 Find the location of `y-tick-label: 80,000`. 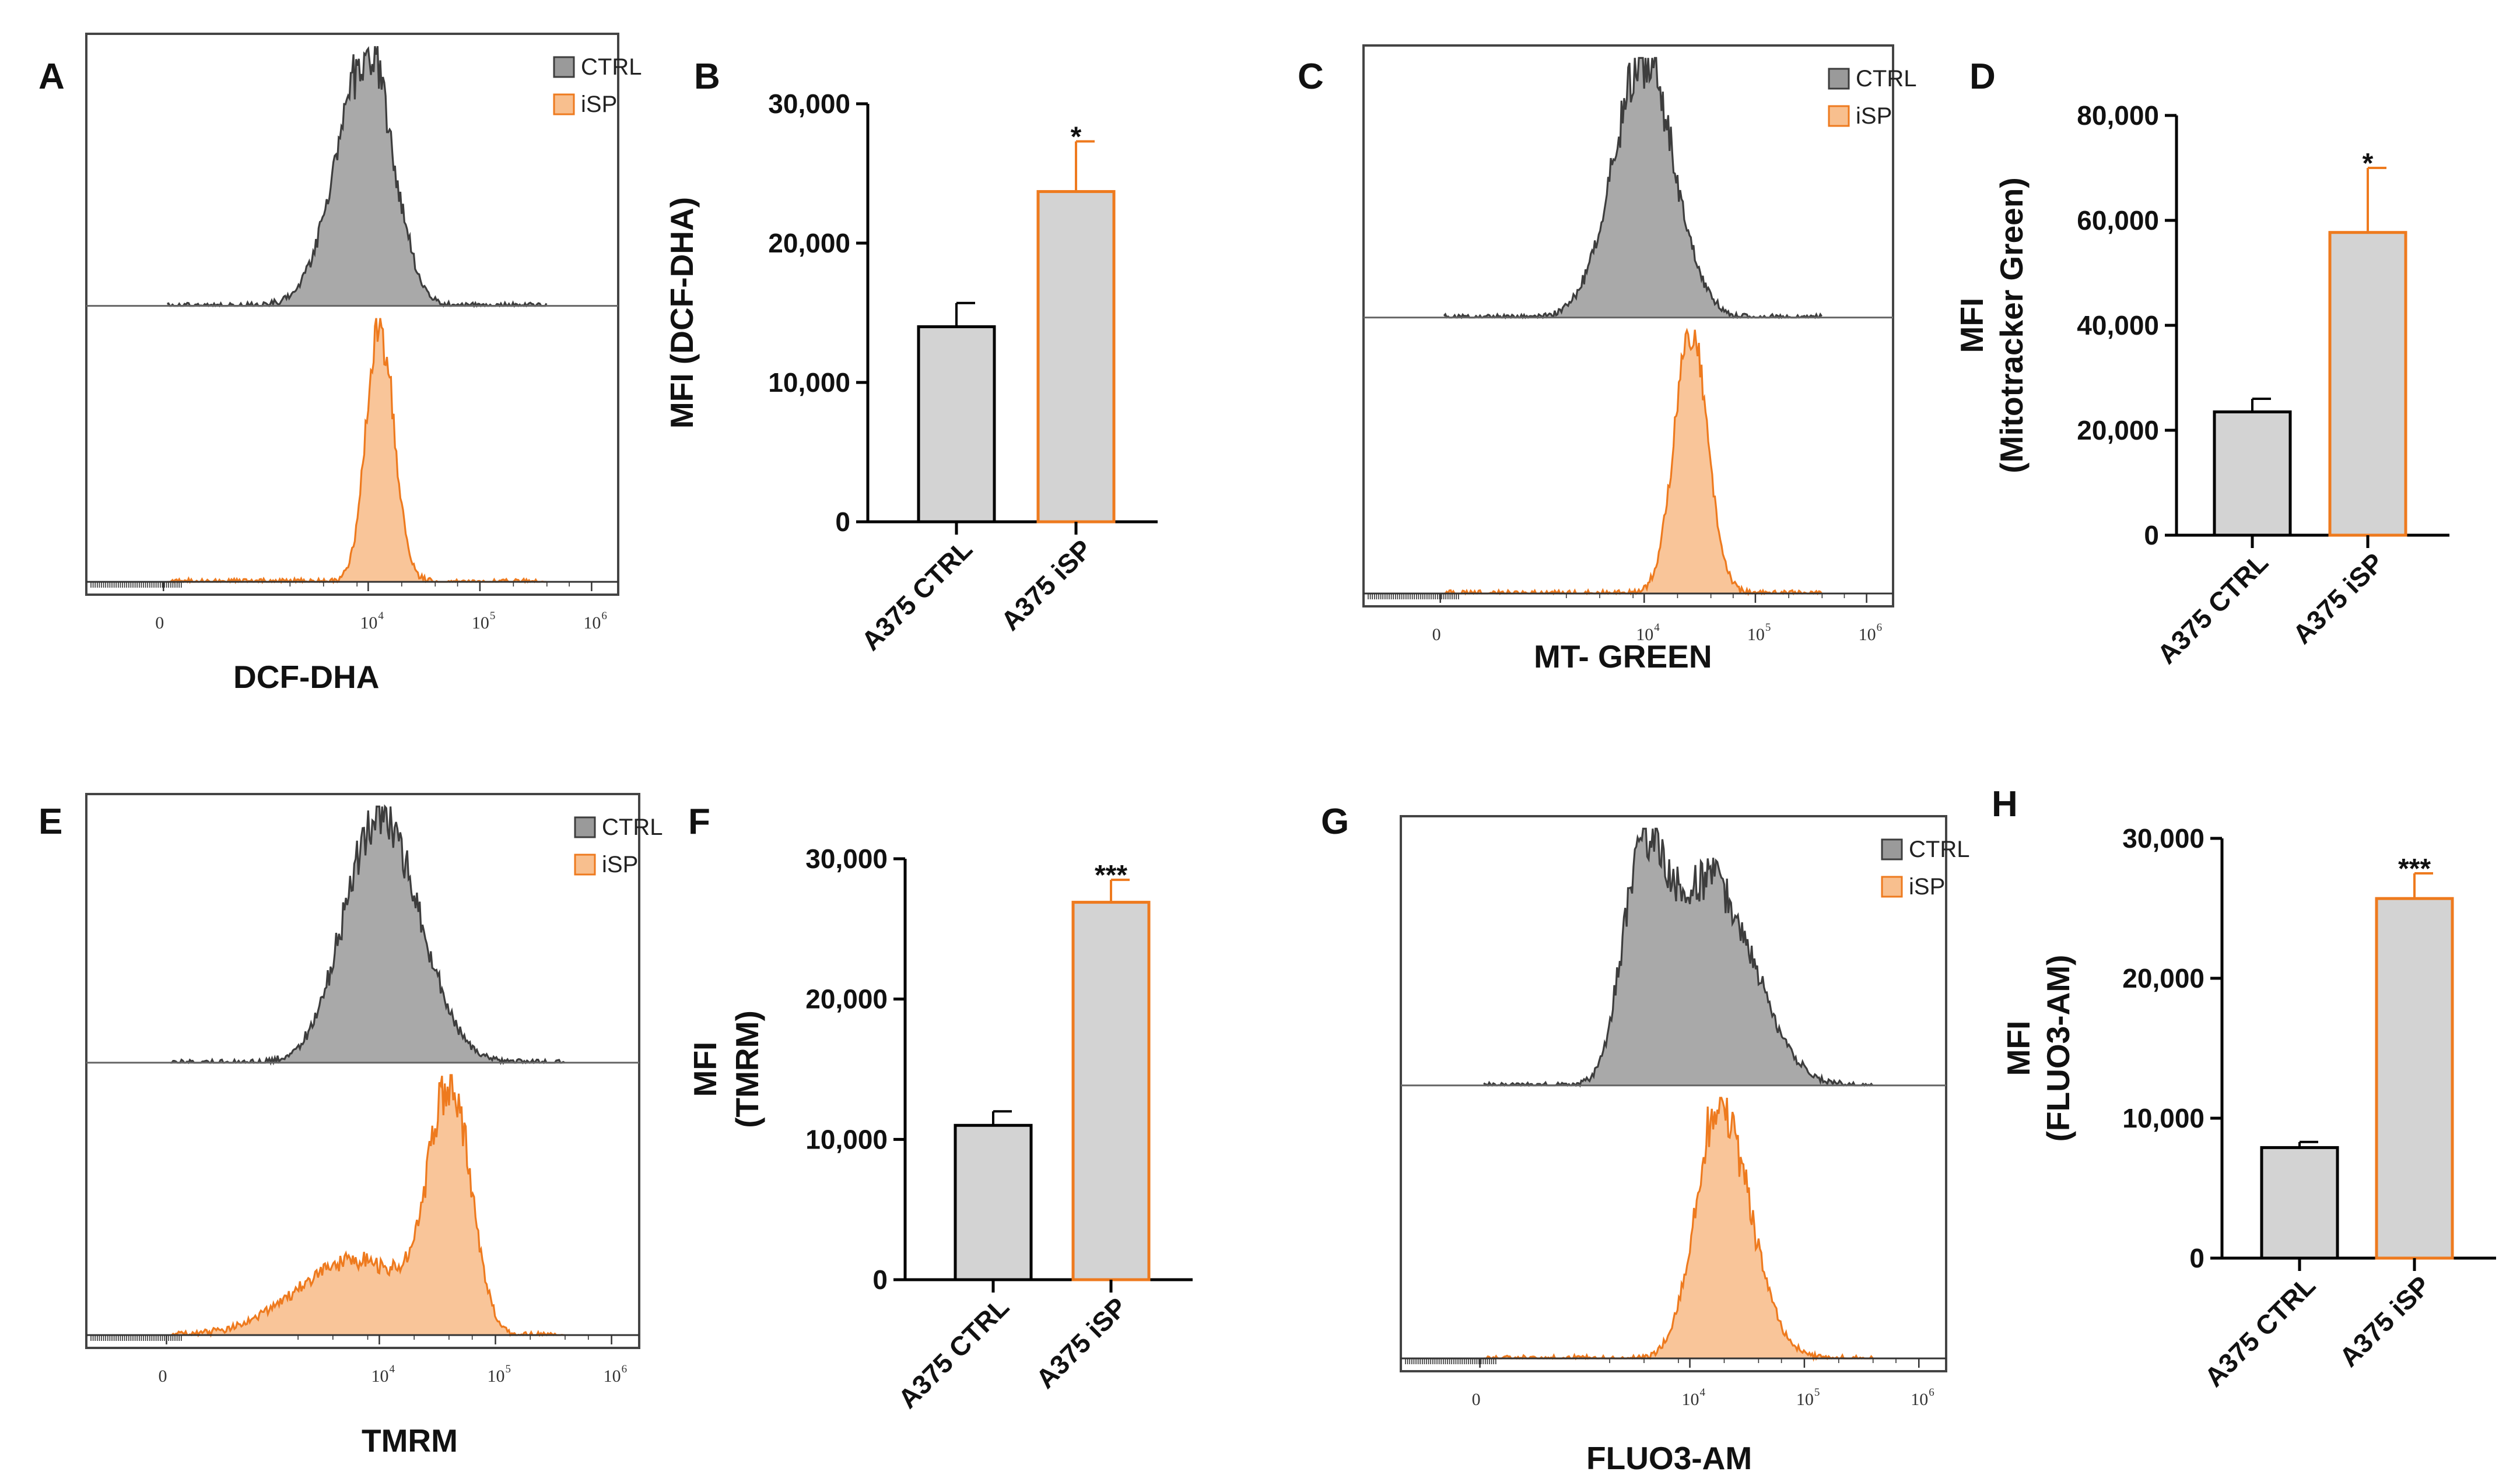

y-tick-label: 80,000 is located at coordinates (2118, 115).